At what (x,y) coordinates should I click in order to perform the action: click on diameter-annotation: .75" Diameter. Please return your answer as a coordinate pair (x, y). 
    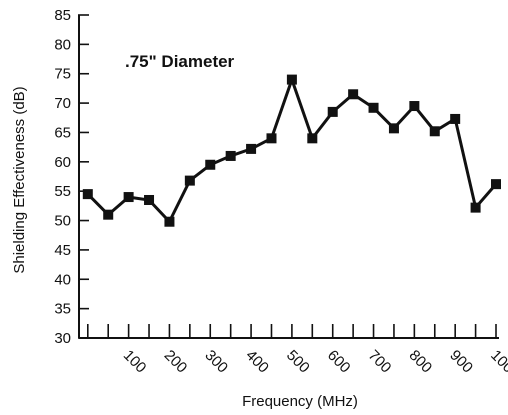
    Looking at the image, I should click on (180, 61).